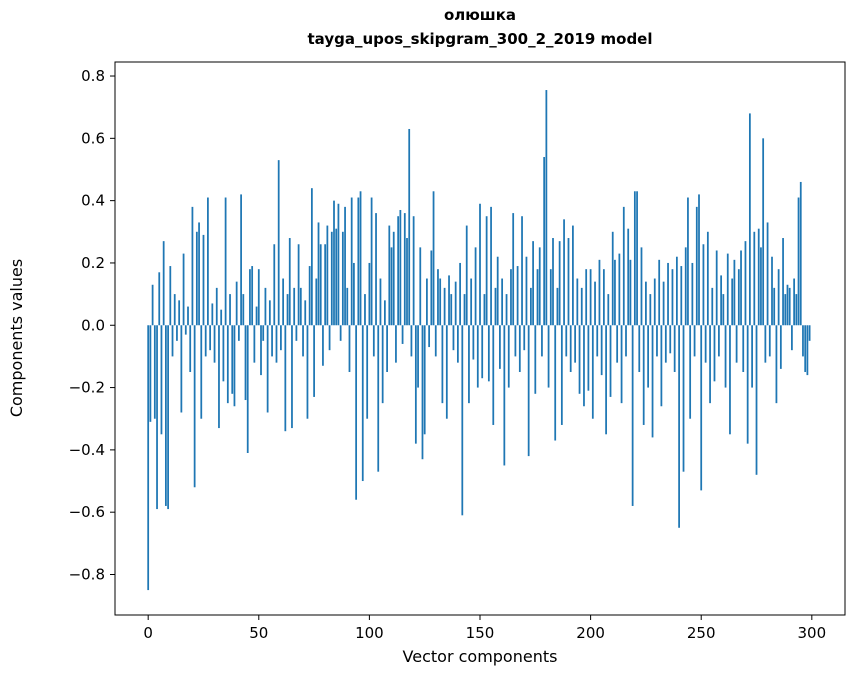 The height and width of the screenshot is (696, 867). Describe the element at coordinates (16, 338) in the screenshot. I see `y-axis-label: Components values` at that location.